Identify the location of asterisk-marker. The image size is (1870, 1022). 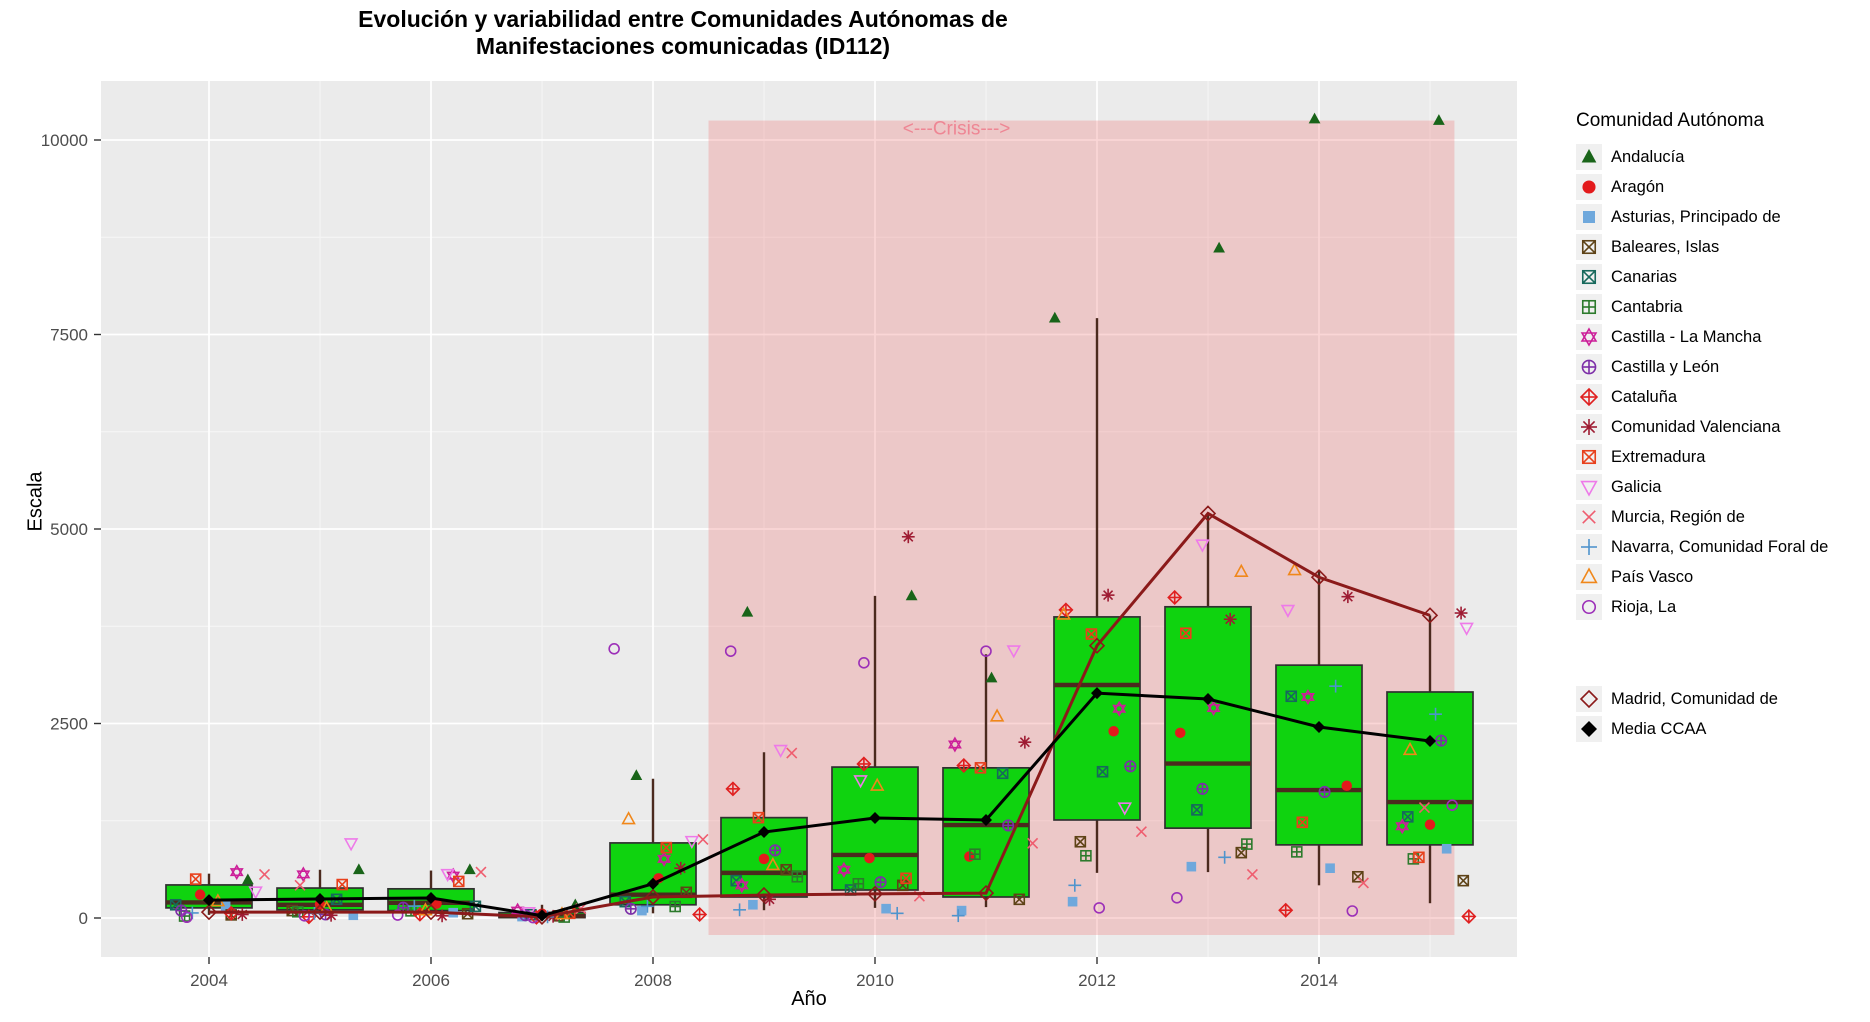
(1589, 427).